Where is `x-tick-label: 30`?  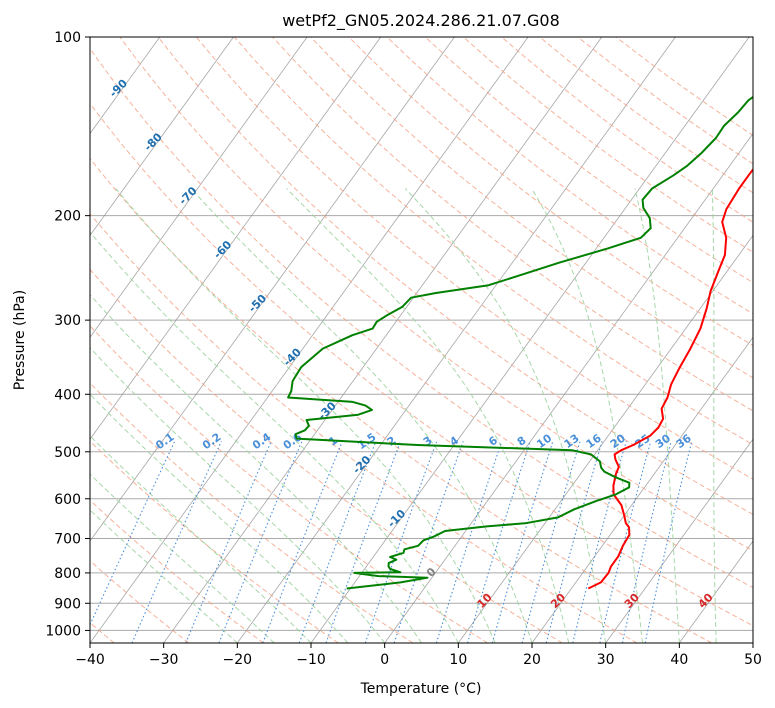
x-tick-label: 30 is located at coordinates (606, 660).